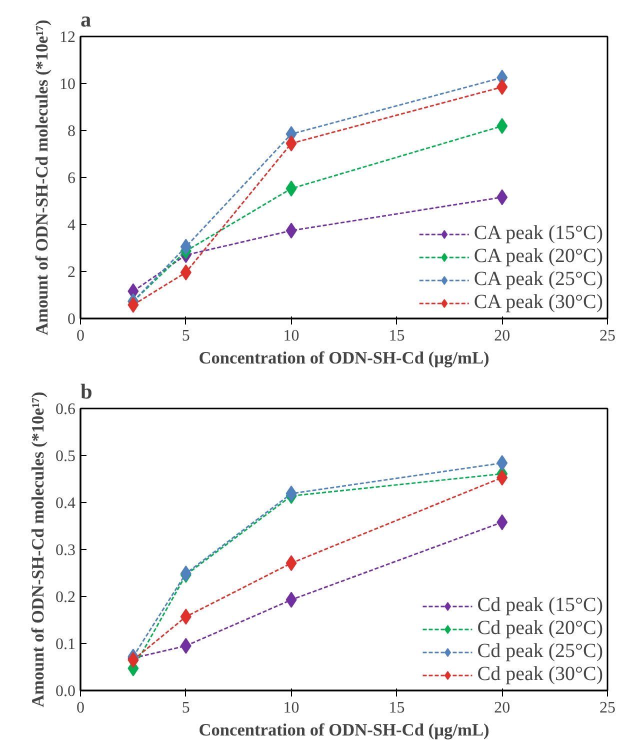 The image size is (627, 745). Describe the element at coordinates (66, 409) in the screenshot. I see `y-tick-label: 0.6` at that location.